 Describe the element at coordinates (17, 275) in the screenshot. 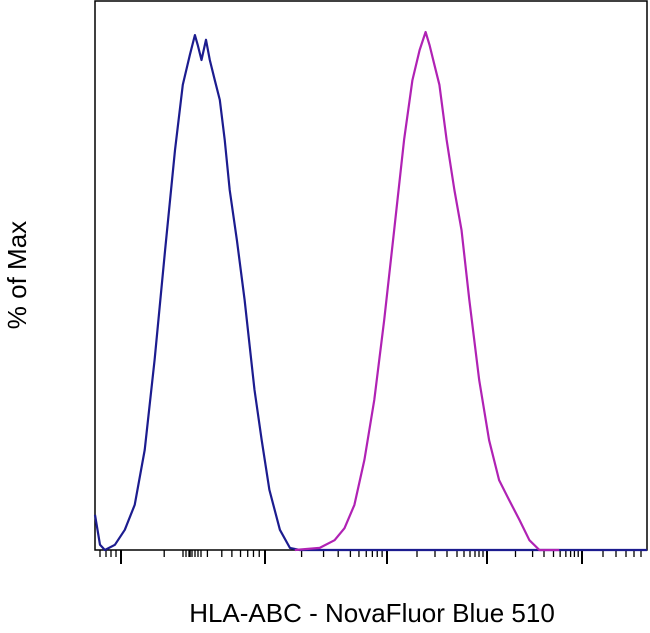

I see `y-axis-label: % of Max` at that location.